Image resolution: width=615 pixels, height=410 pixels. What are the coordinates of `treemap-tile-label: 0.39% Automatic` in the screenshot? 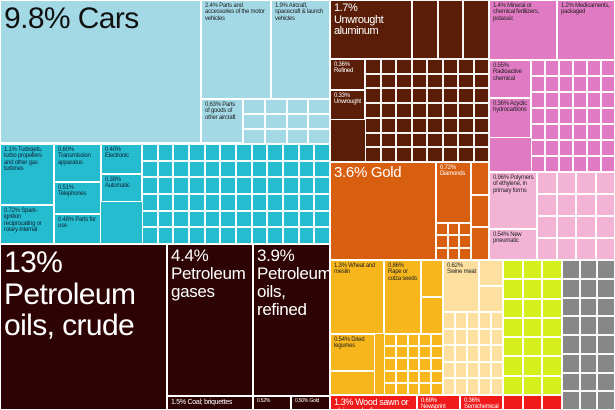 It's located at (117, 183).